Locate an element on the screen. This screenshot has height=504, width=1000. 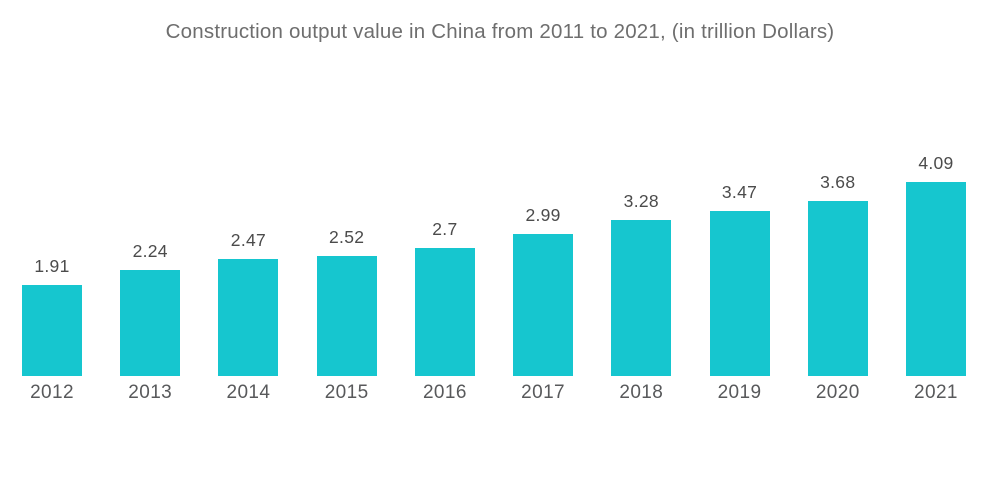
bar-value-label: 3.47 is located at coordinates (739, 192).